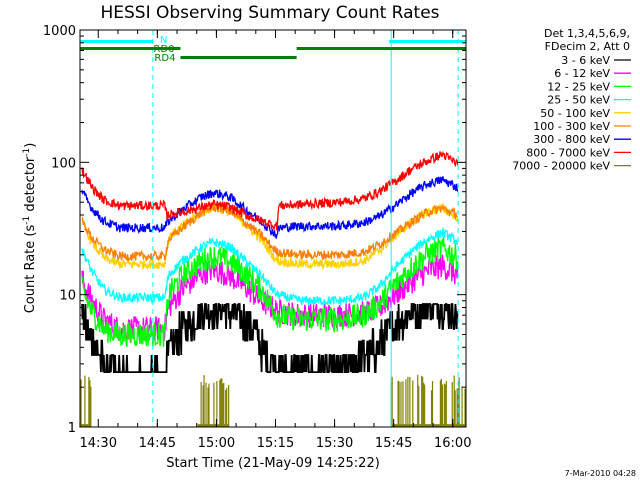 Image resolution: width=640 pixels, height=480 pixels. What do you see at coordinates (273, 463) in the screenshot?
I see `x-axis-label: Start Time (21-May-09 14:25:22)` at bounding box center [273, 463].